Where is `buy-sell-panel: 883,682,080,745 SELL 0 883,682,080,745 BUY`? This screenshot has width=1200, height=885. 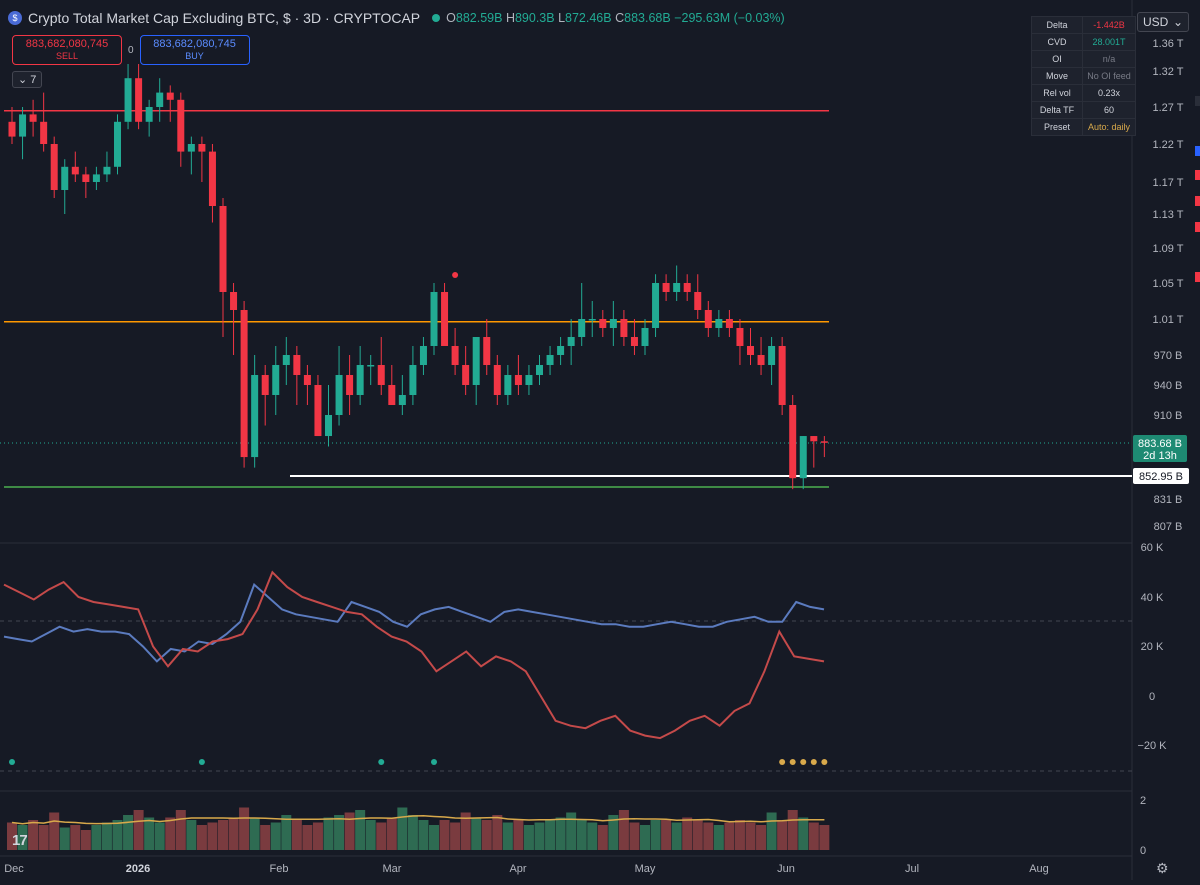 buy-sell-panel: 883,682,080,745 SELL 0 883,682,080,745 BUY is located at coordinates (131, 50).